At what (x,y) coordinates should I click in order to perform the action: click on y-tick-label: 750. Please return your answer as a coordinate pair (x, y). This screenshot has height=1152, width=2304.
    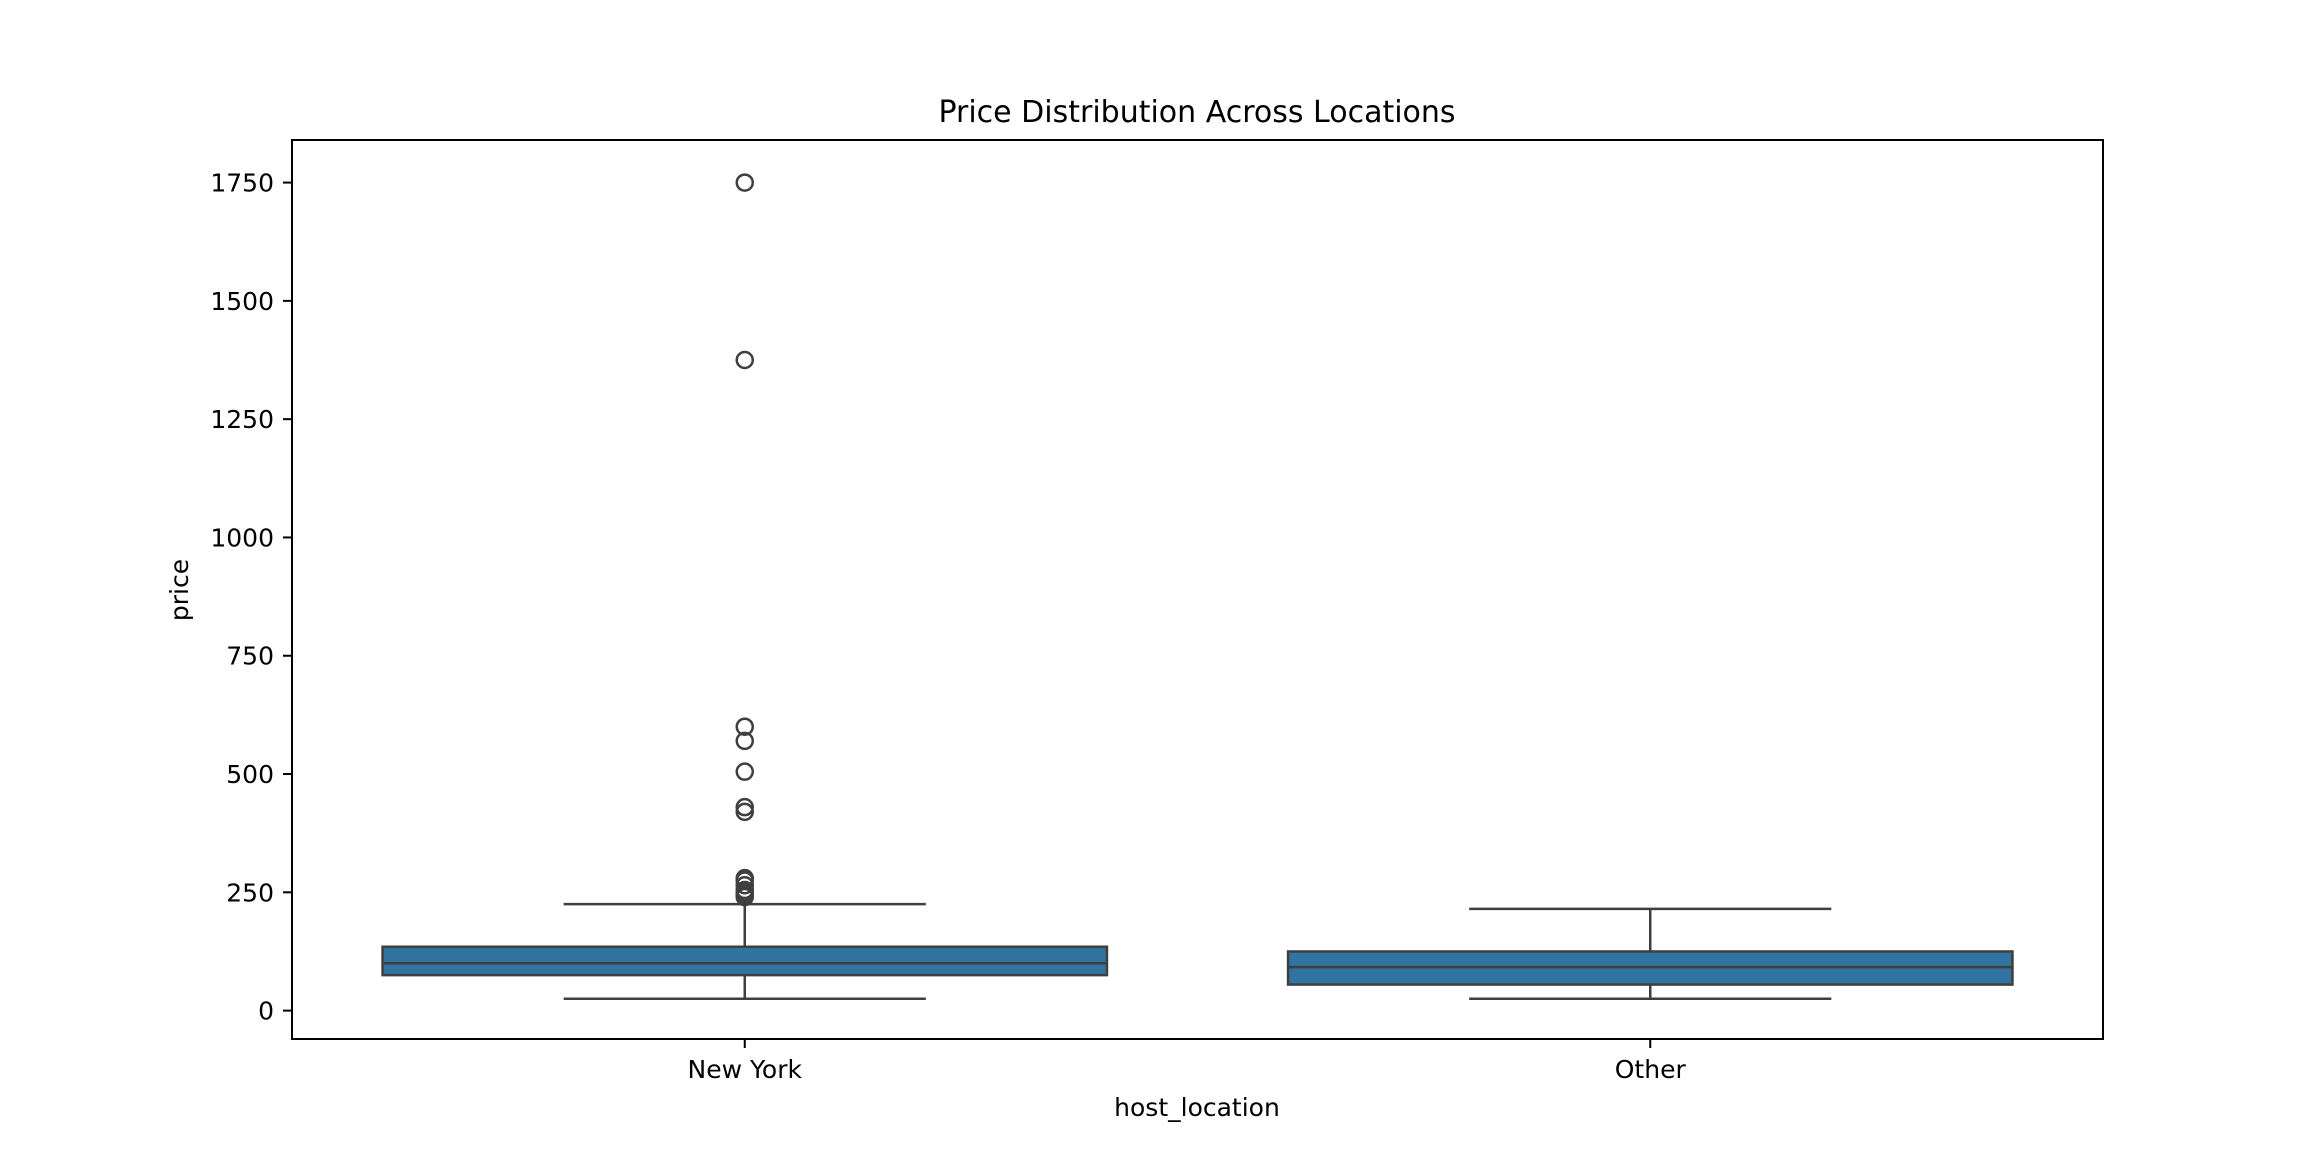
    Looking at the image, I should click on (250, 656).